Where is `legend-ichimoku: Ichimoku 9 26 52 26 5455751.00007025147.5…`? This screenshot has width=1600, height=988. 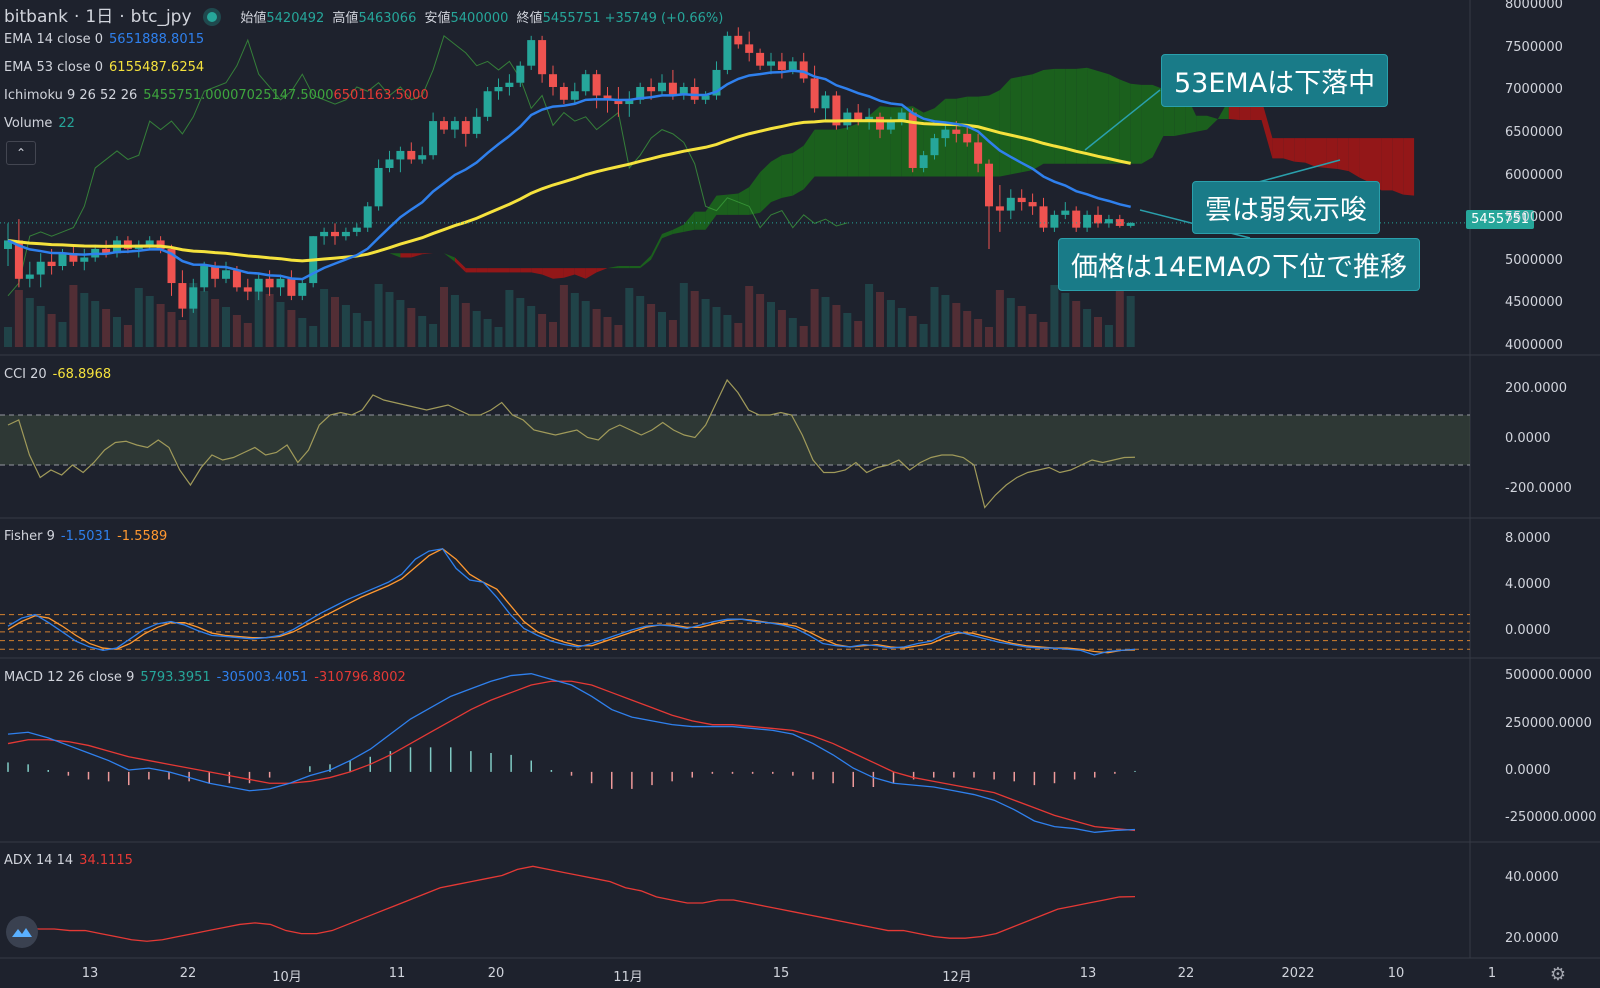 legend-ichimoku: Ichimoku 9 26 52 26 5455751.00007025147.5… is located at coordinates (216, 95).